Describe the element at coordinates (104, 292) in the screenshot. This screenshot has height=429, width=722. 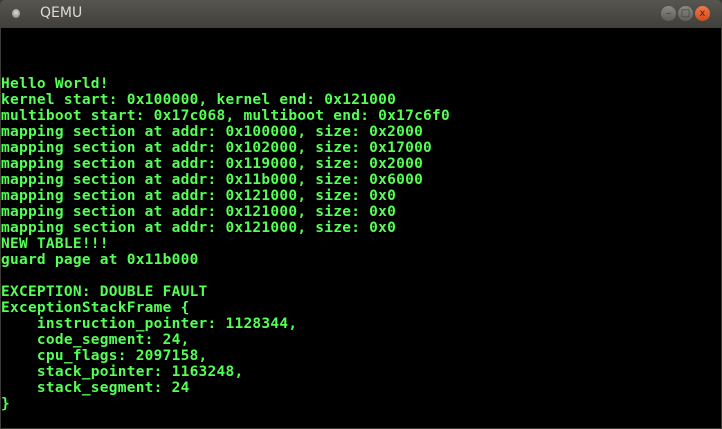
I see `console-line: EXCEPTION: DOUBLE FAULT` at that location.